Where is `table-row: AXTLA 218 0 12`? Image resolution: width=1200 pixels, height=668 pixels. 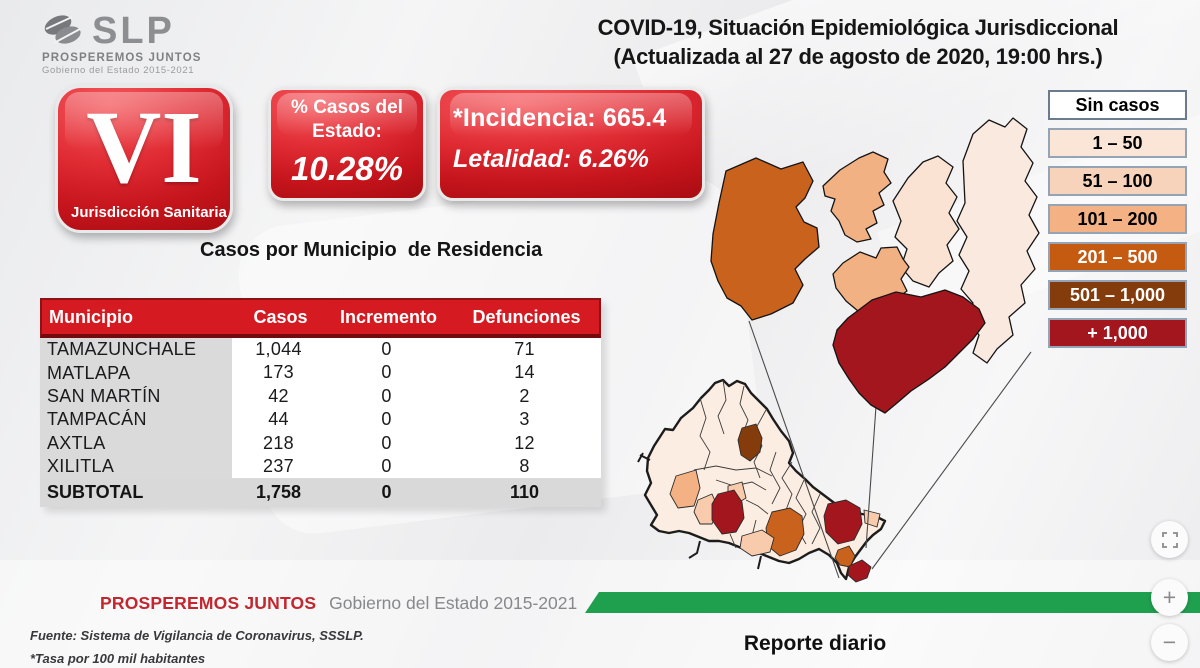
table-row: AXTLA 218 0 12 is located at coordinates (320, 443).